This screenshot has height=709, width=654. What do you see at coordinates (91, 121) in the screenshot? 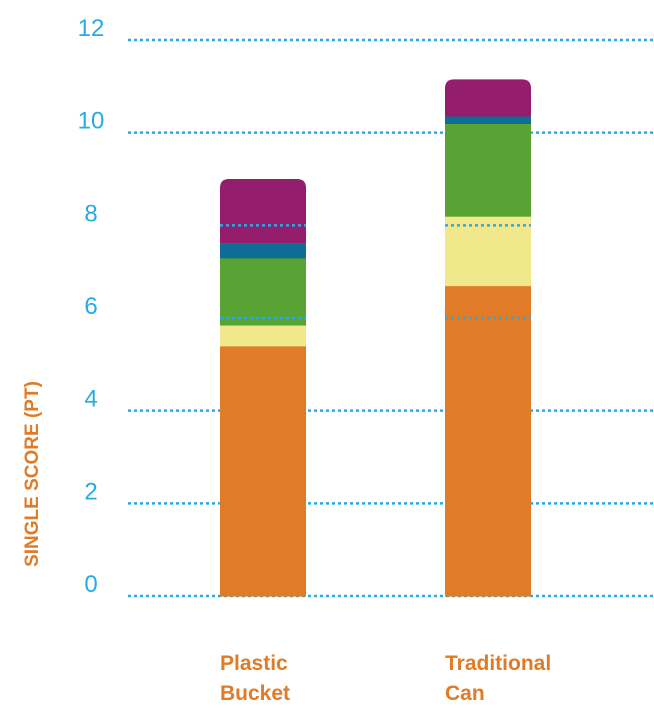
I see `y-tick-label-10: 10` at bounding box center [91, 121].